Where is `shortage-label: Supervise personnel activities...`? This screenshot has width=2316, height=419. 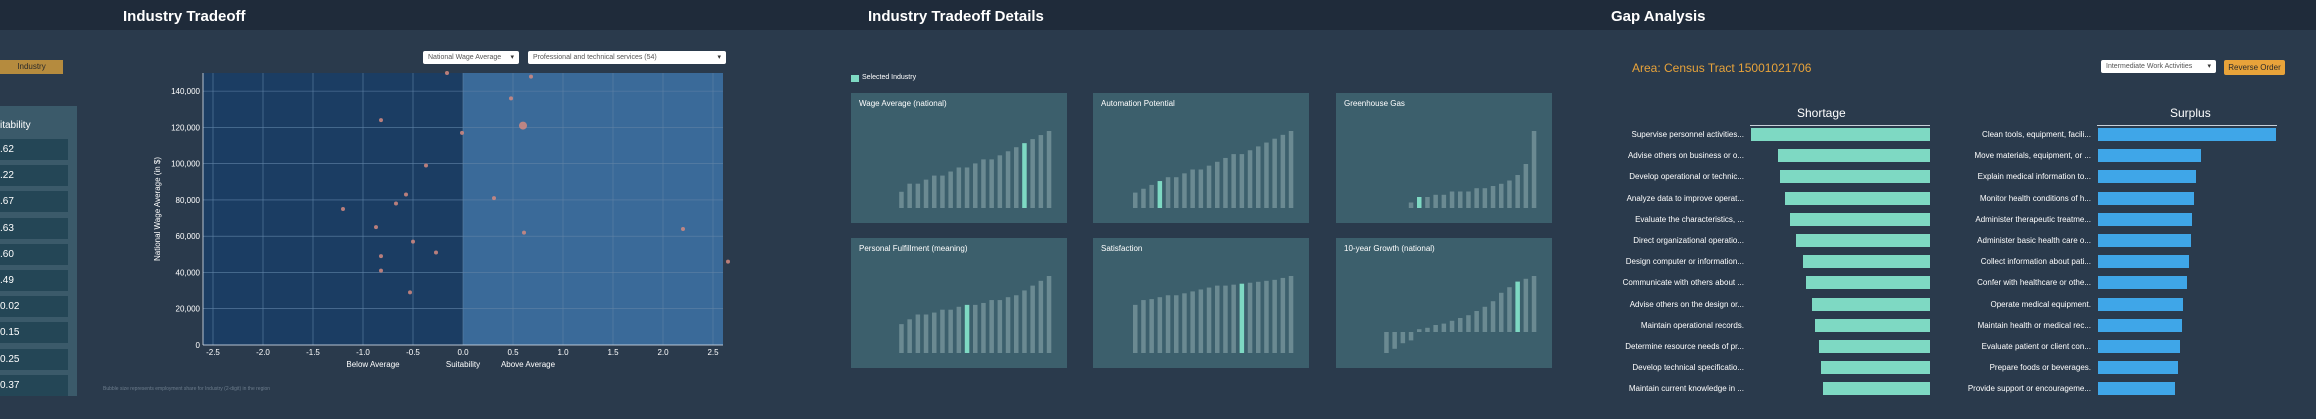
shortage-label: Supervise personnel activities... is located at coordinates (1688, 134).